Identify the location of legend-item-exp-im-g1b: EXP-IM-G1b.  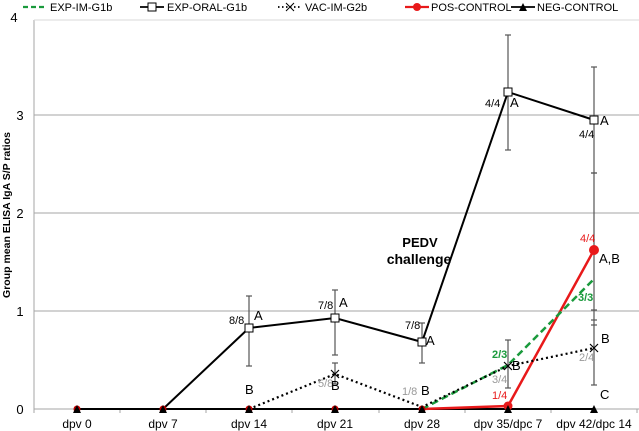
(67, 8).